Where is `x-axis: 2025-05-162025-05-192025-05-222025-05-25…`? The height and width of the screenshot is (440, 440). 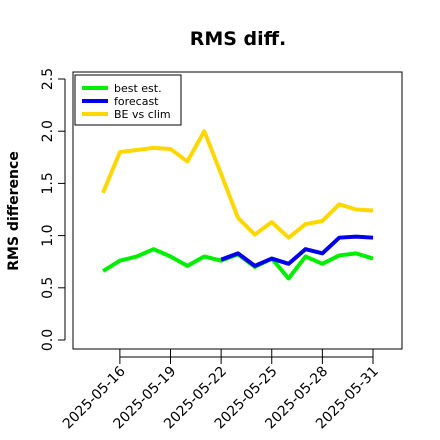 x-axis: 2025-05-162025-05-192025-05-222025-05-25… is located at coordinates (221, 390).